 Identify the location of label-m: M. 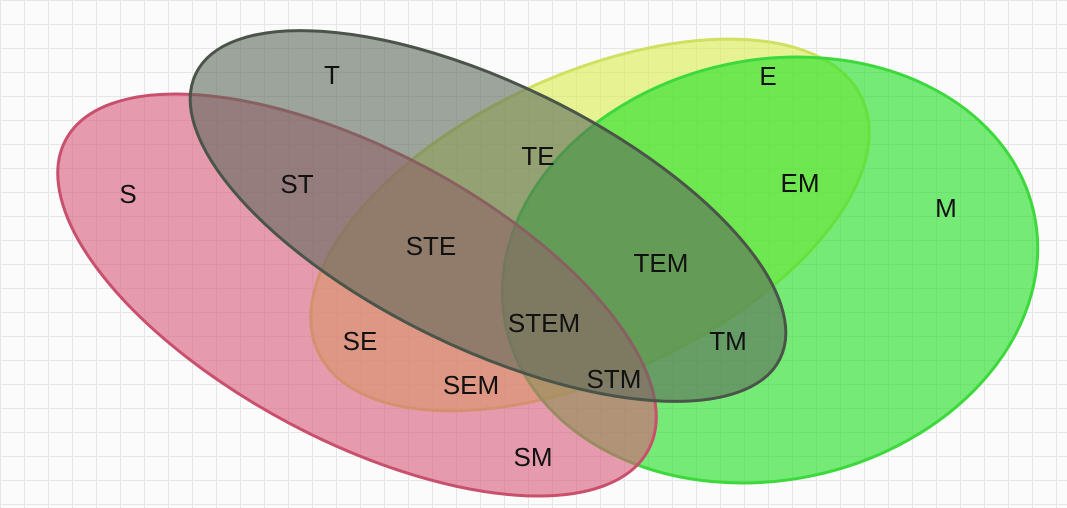
(946, 208).